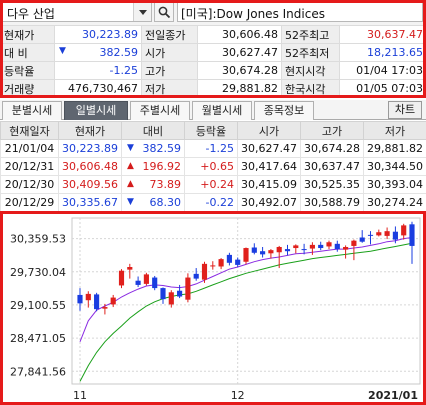  What do you see at coordinates (238, 395) in the screenshot?
I see `x-tick-label: 12` at bounding box center [238, 395].